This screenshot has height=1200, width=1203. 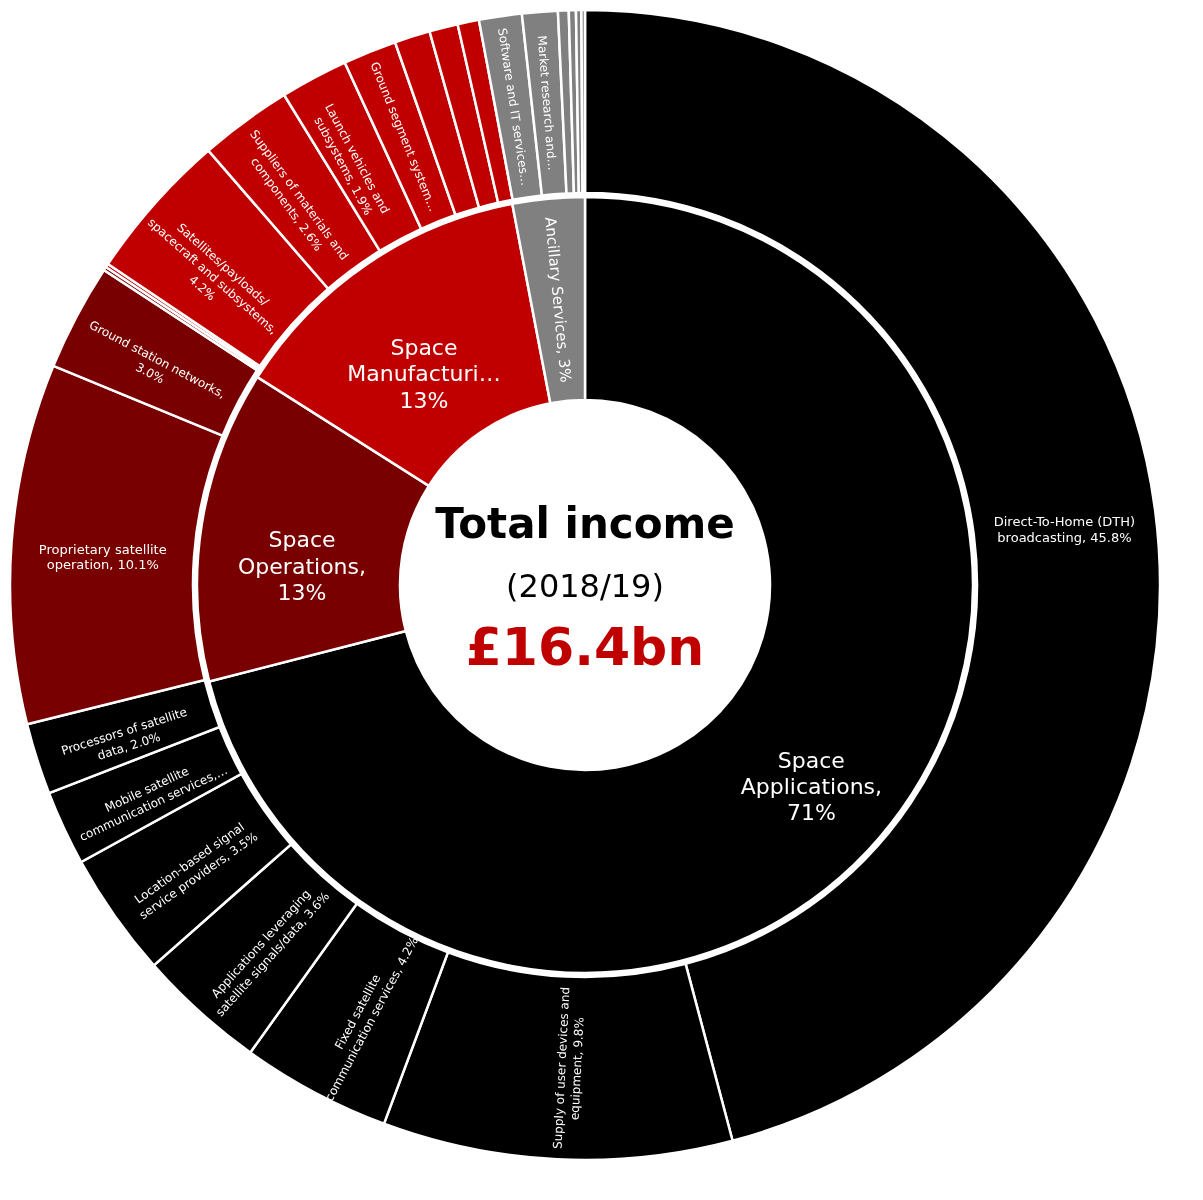 What do you see at coordinates (1064, 530) in the screenshot?
I see `data-label: Direct-To-Home (DTH) broadcasting, 45.8%` at bounding box center [1064, 530].